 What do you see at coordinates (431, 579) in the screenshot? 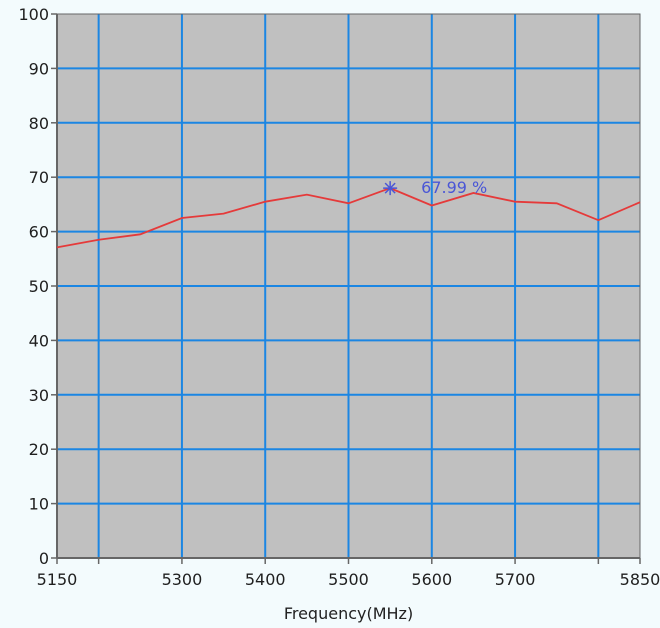
I see `x-tick-label-5: 5600` at bounding box center [431, 579].